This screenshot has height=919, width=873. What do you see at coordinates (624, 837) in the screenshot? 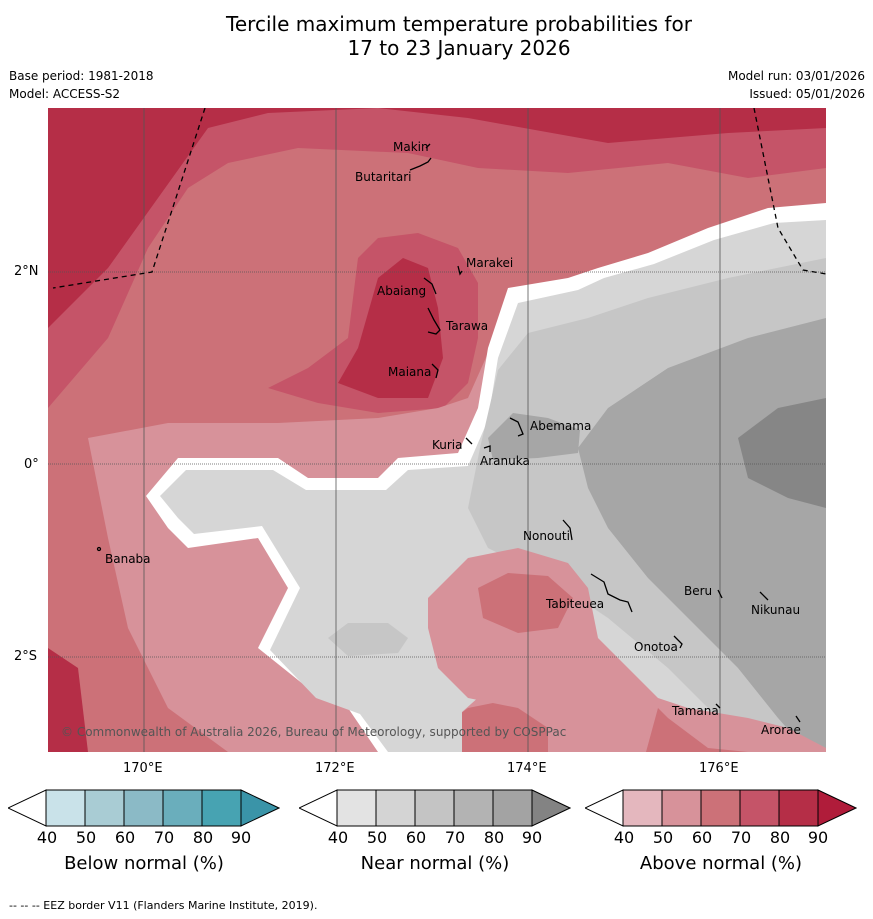
I see `cb-above-tick: 40` at bounding box center [624, 837].